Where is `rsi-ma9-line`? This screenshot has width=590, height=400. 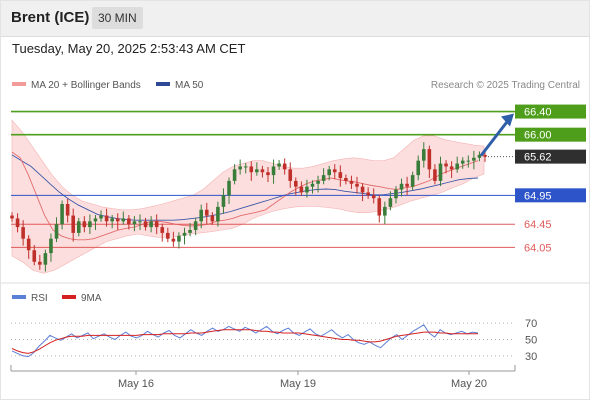
rsi-ma9-line is located at coordinates (244, 341).